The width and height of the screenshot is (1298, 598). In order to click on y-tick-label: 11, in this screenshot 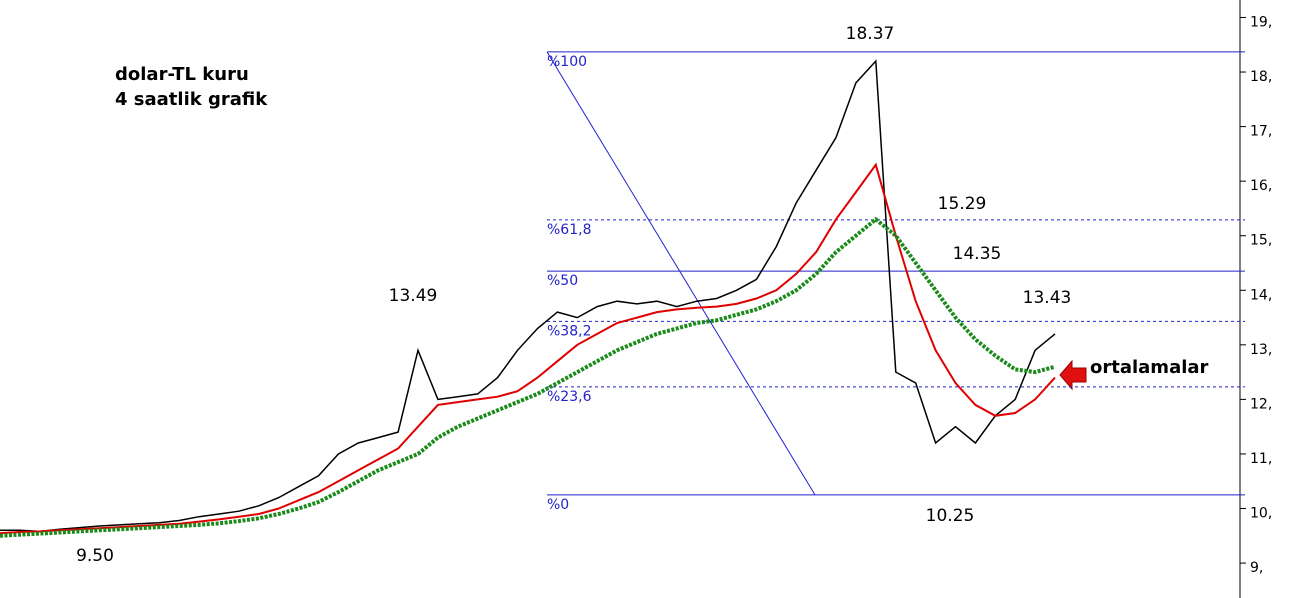, I will do `click(1261, 459)`.